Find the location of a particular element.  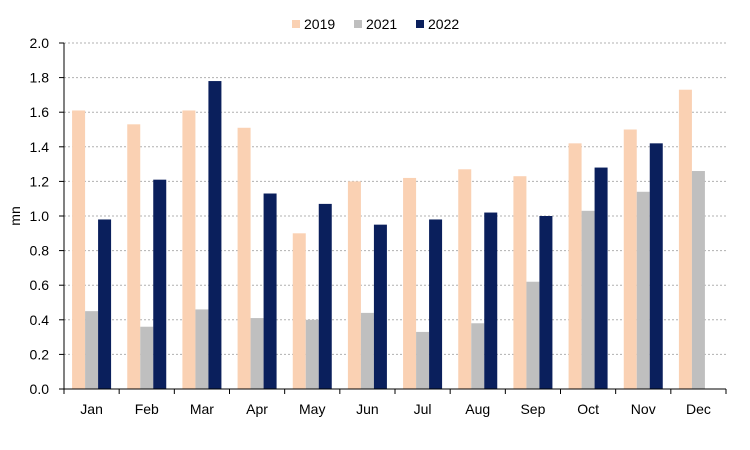

bar-2019-nov is located at coordinates (630, 259).